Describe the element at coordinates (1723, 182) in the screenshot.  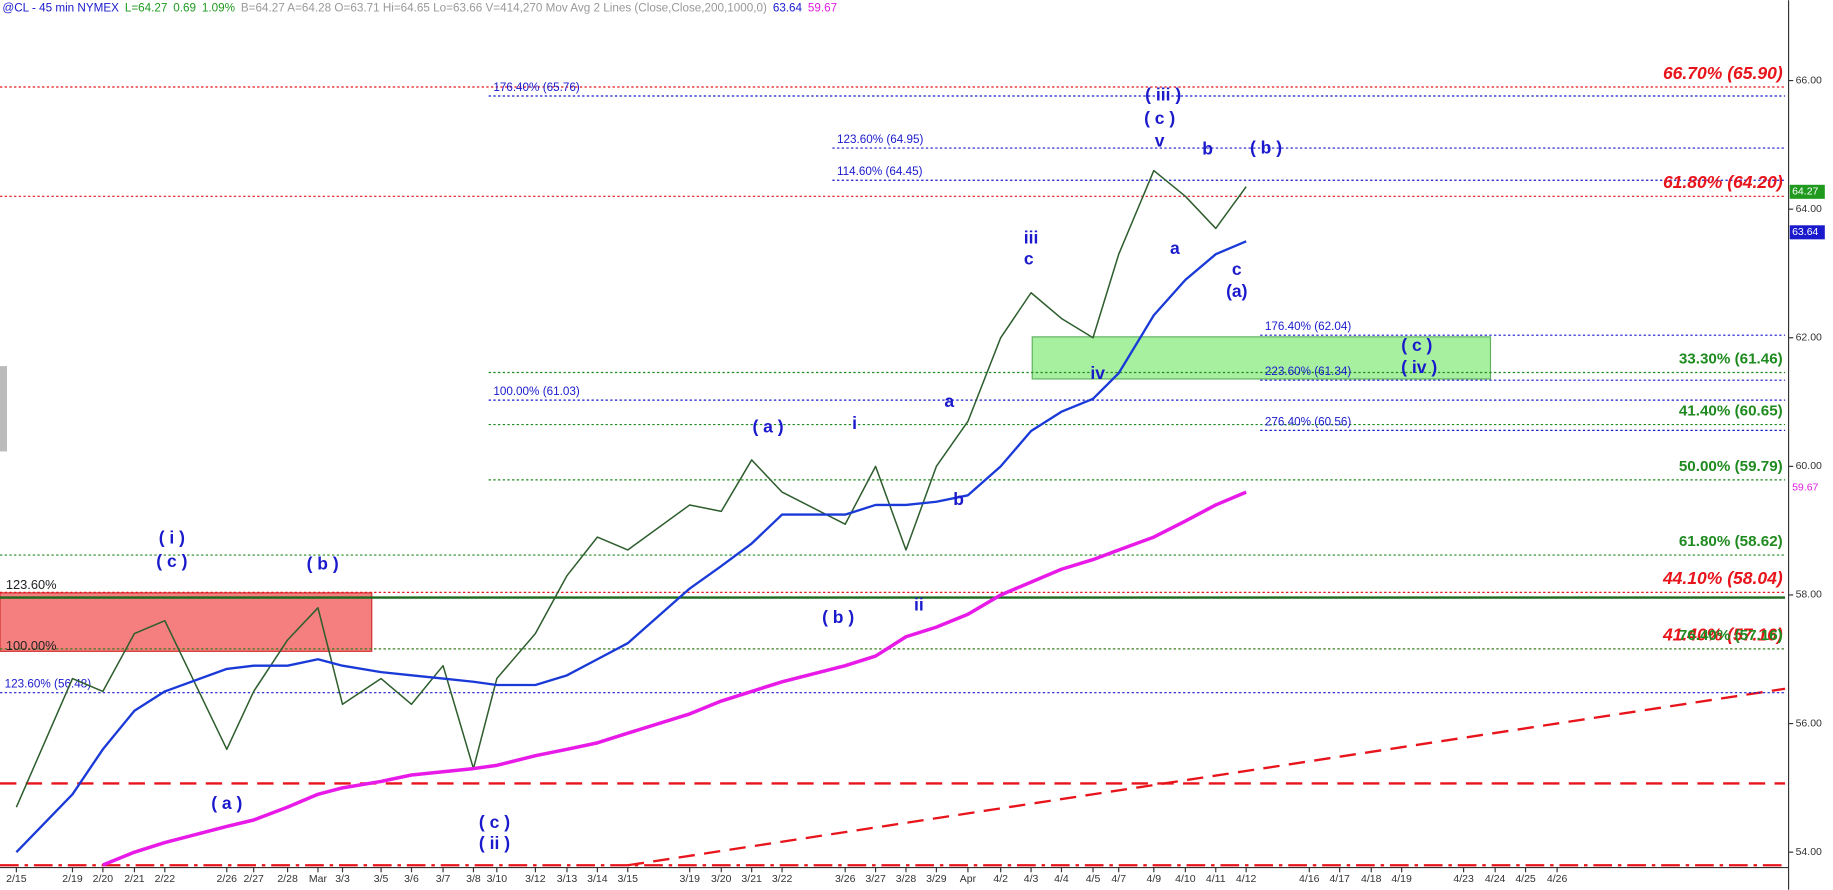
I see `fib-label: 61.80% (64.20)` at that location.